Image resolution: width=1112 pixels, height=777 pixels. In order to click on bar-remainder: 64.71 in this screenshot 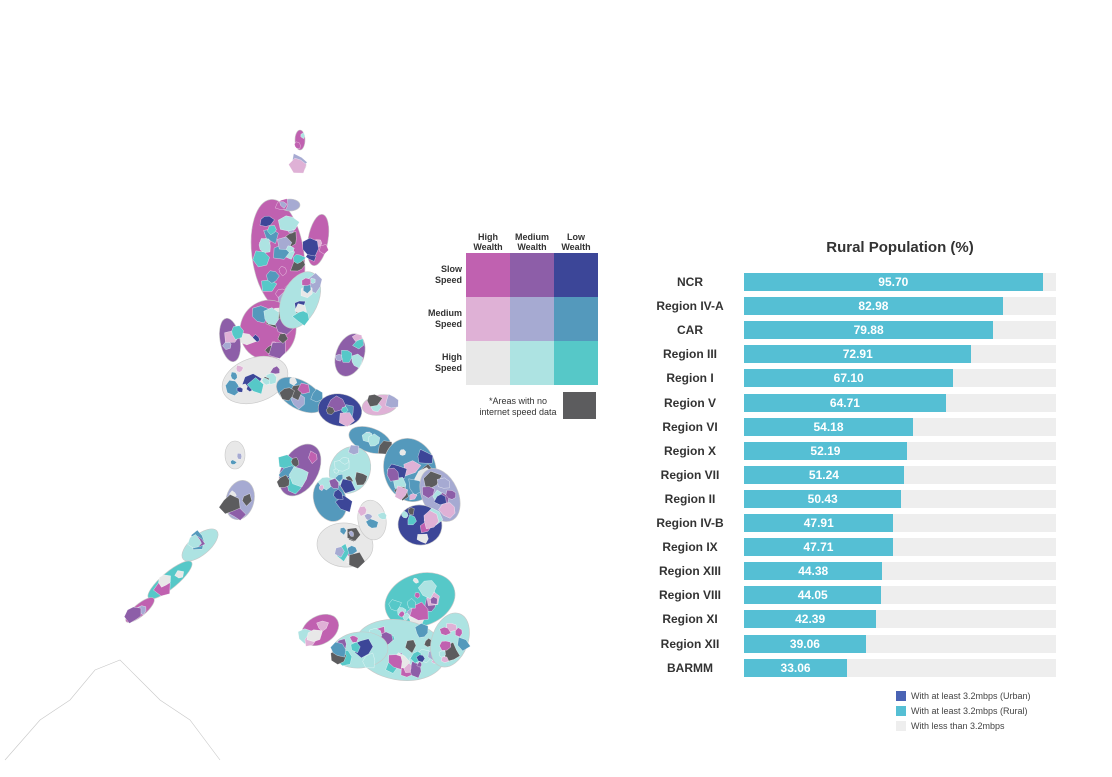, I will do `click(900, 402)`.